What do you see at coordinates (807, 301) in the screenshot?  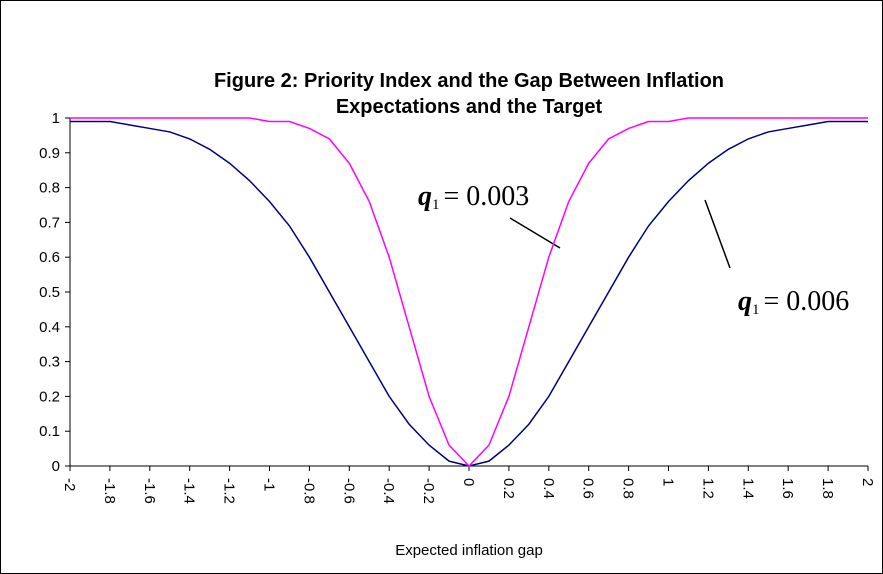 I see `annotation-text: = 0.006` at bounding box center [807, 301].